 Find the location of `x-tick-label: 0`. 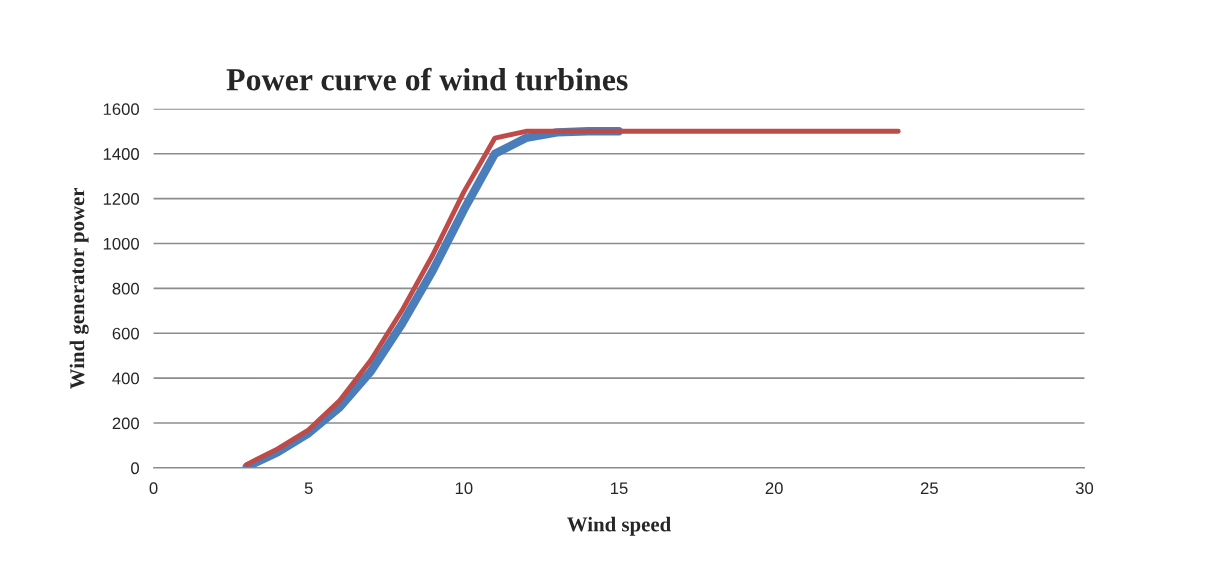

x-tick-label: 0 is located at coordinates (153, 488).